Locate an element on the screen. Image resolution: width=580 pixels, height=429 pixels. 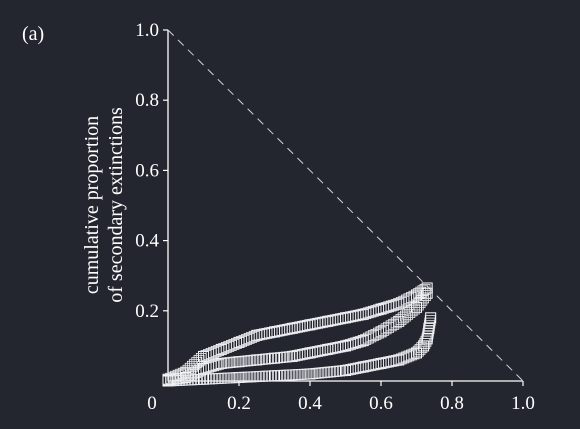
x-tick-label: 1.0 is located at coordinates (523, 403).